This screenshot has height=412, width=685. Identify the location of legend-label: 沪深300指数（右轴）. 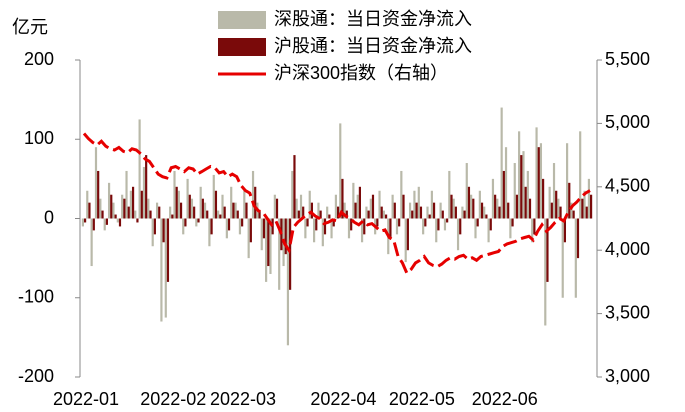
(361, 73).